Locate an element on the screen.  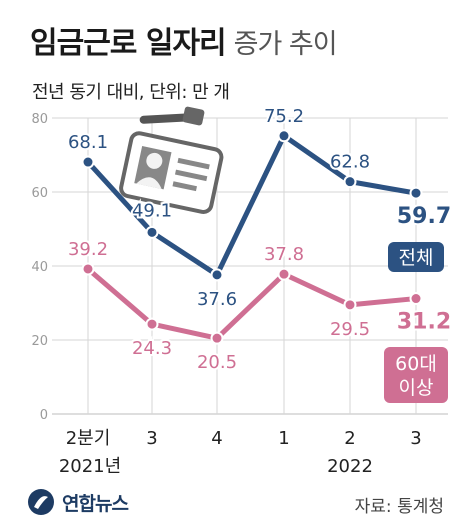
x-group-label: 2022 is located at coordinates (350, 466).